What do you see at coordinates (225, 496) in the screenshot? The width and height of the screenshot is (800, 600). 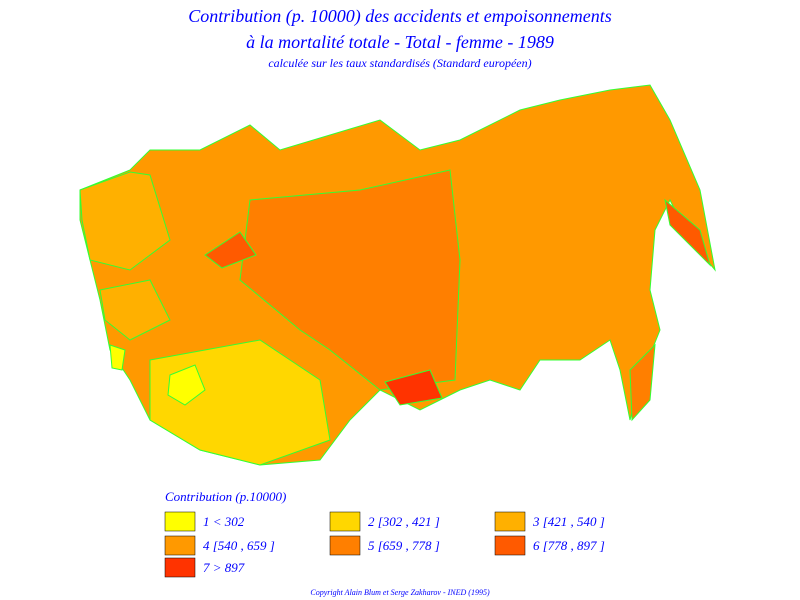 I see `legend-title: Contribution (p.10000)` at bounding box center [225, 496].